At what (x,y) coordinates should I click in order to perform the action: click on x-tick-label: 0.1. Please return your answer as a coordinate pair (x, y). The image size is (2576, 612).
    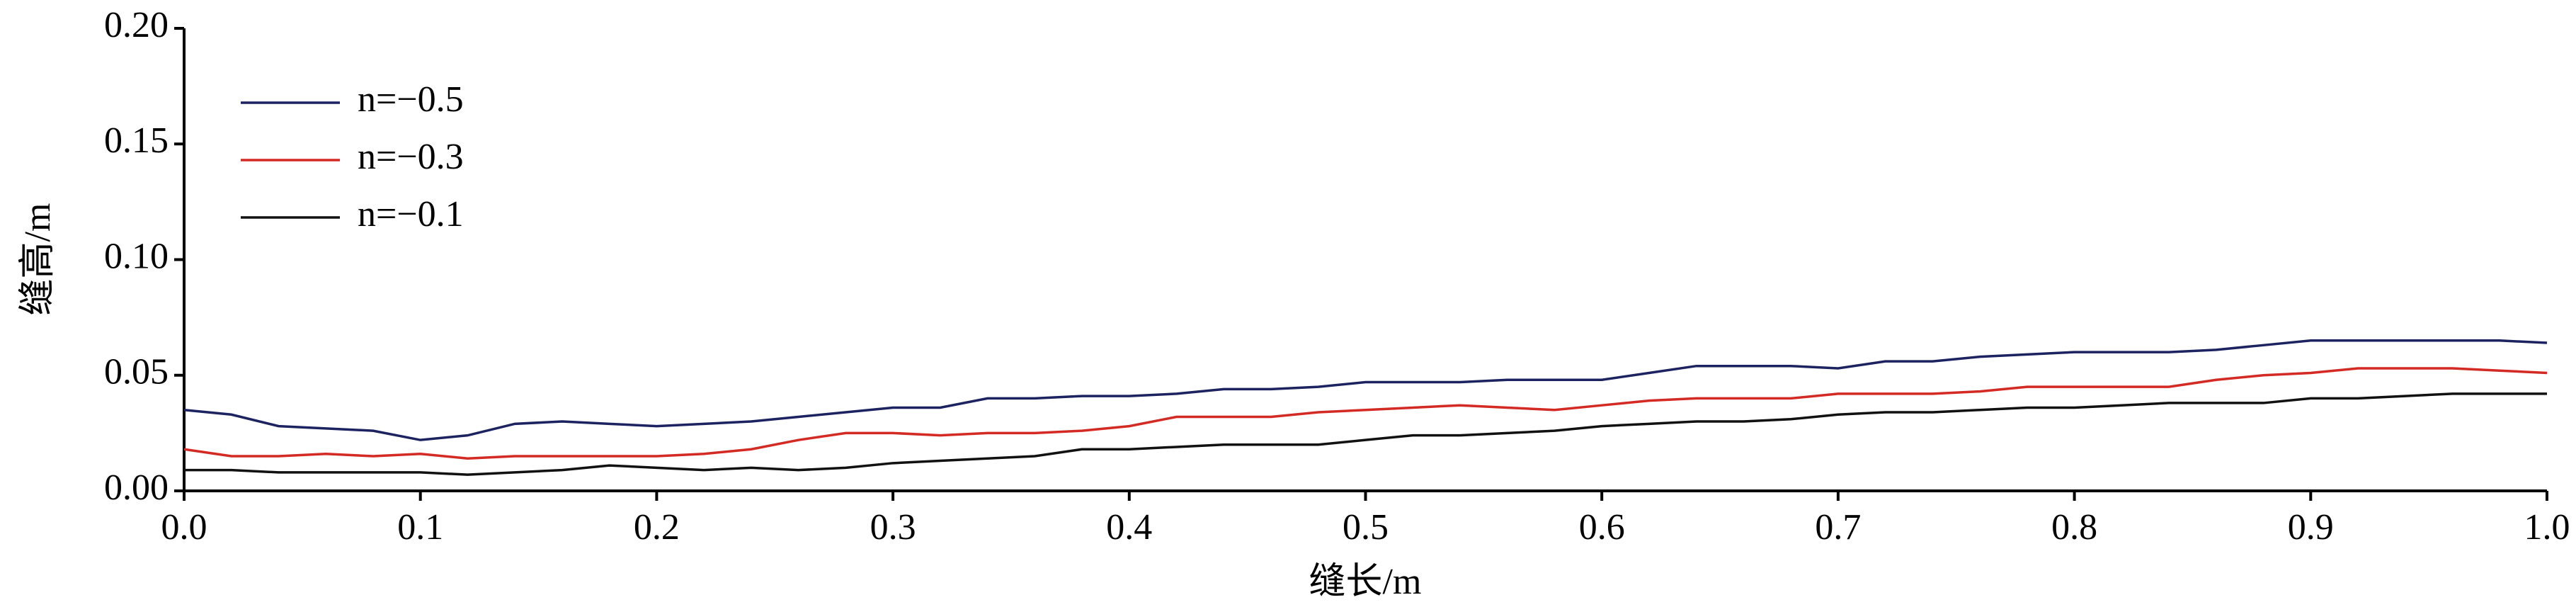
    Looking at the image, I should click on (420, 527).